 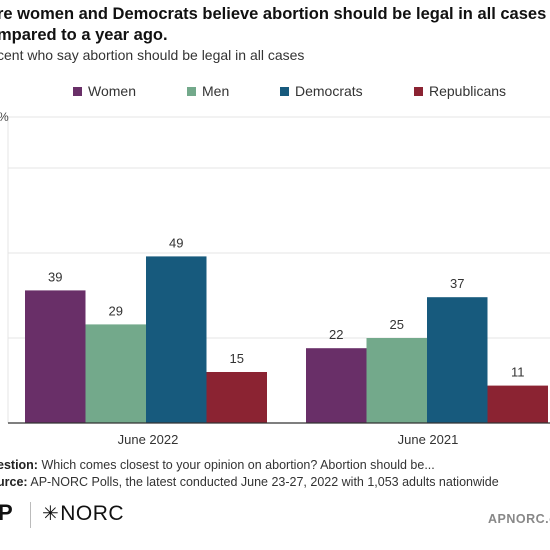 I want to click on data-label: 49, so click(x=176, y=242).